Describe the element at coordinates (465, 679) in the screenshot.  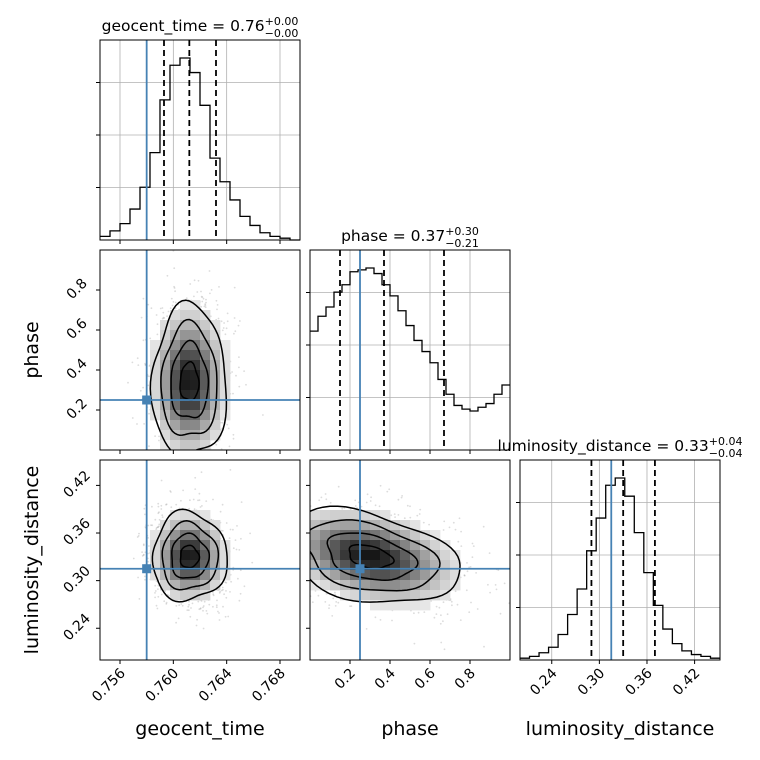
I see `x-tick-label: 0.8` at that location.